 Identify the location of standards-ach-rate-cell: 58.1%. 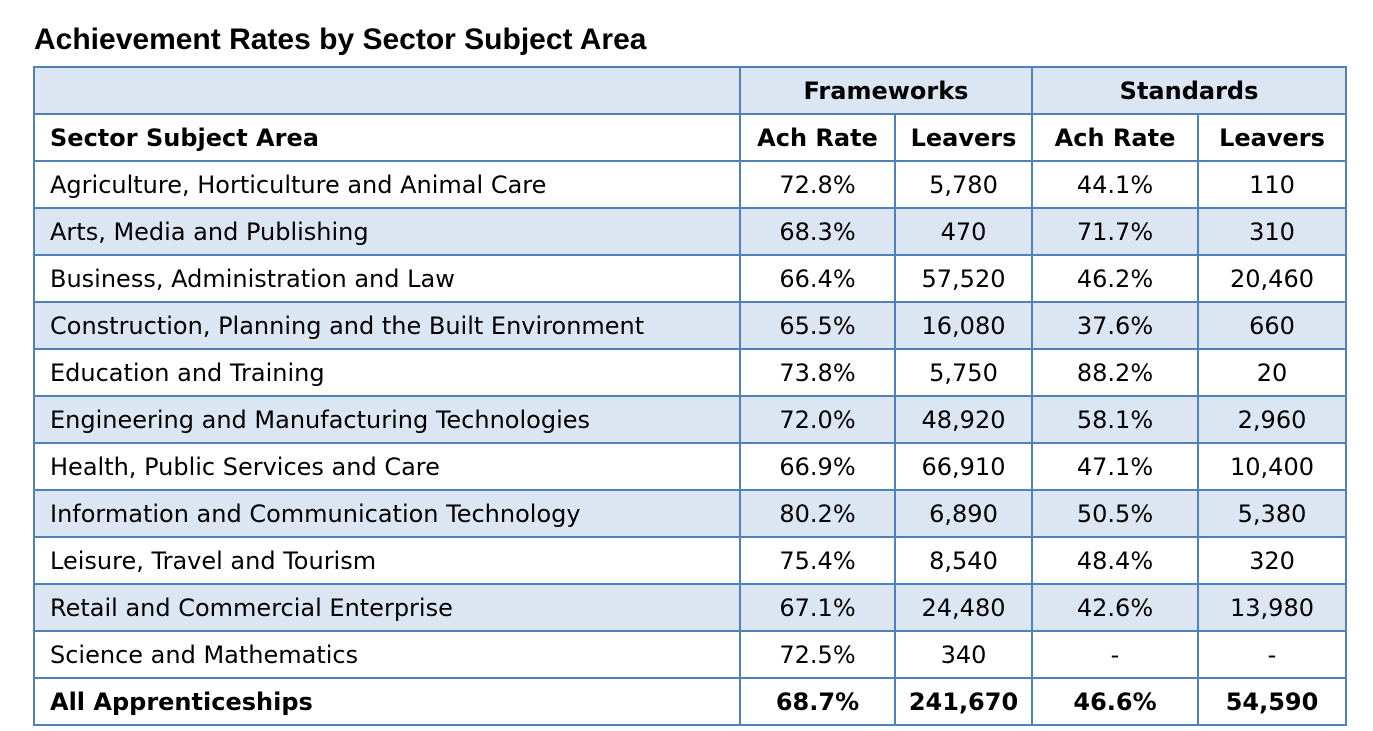
(1115, 419).